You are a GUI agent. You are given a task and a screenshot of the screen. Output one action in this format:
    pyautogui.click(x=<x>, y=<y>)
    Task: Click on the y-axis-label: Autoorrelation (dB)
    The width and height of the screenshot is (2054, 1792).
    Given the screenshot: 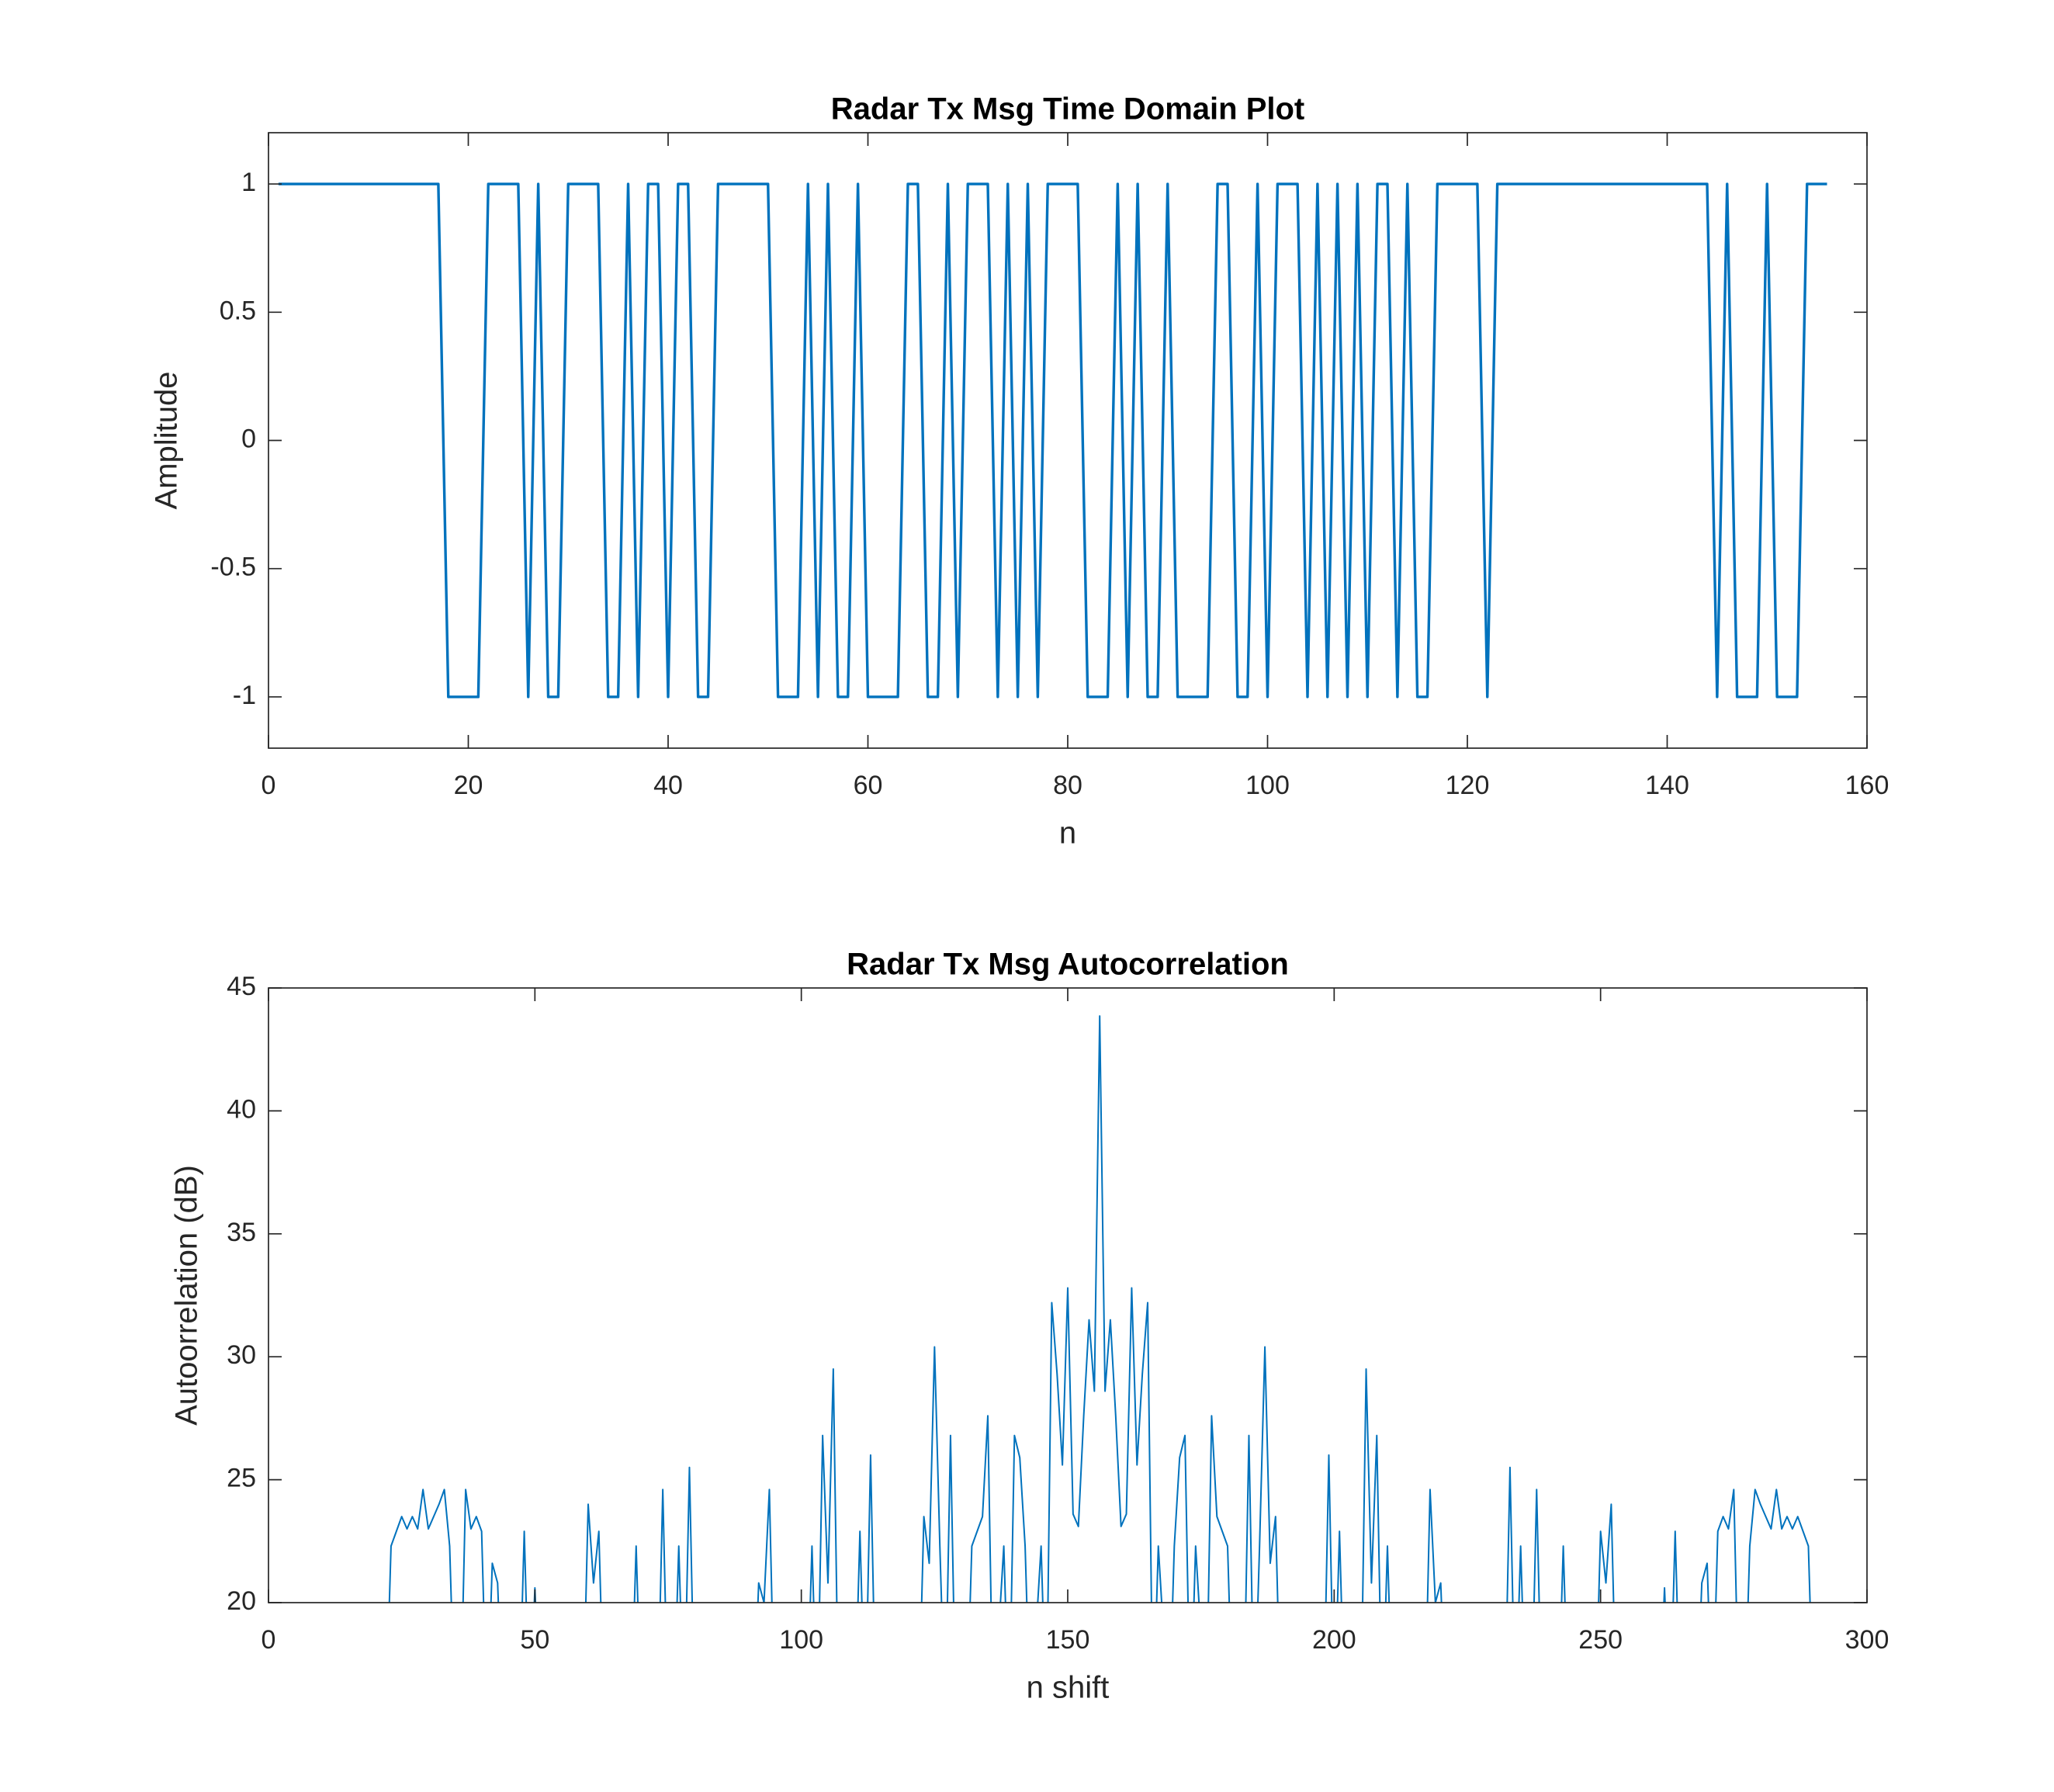 What is the action you would take?
    pyautogui.click(x=187, y=1295)
    